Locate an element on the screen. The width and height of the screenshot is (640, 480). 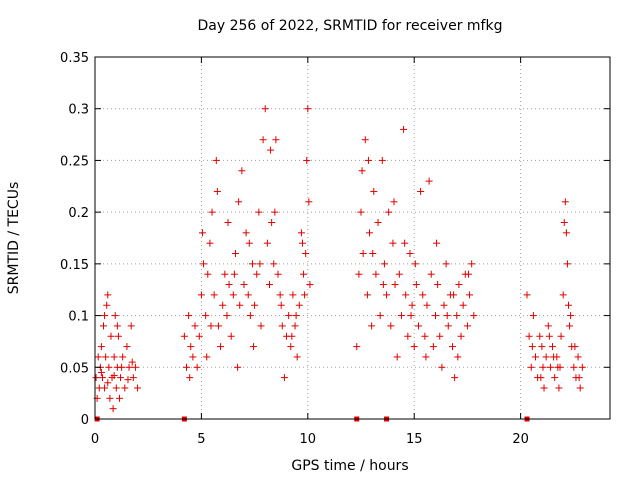
x-axis-label: GPS time / hours is located at coordinates (349, 466).